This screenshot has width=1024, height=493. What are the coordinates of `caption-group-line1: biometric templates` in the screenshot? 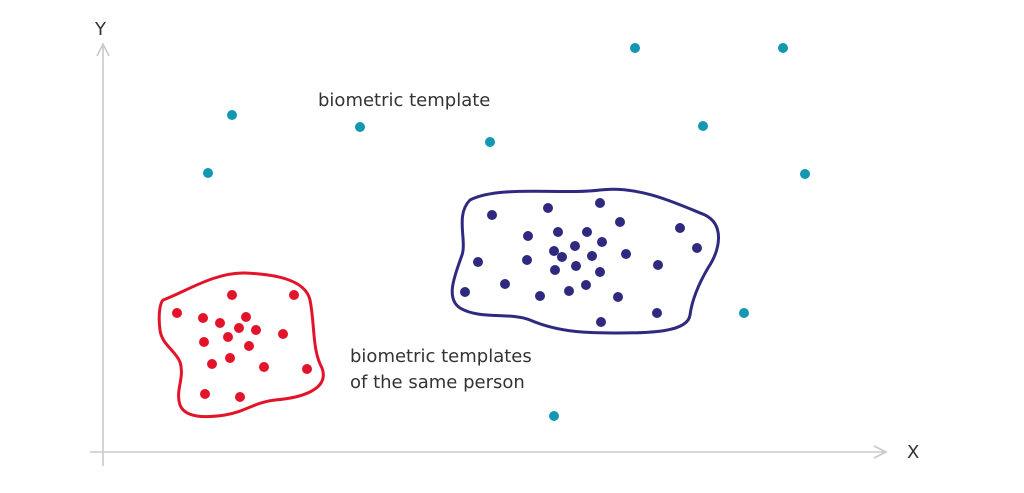 It's located at (441, 356).